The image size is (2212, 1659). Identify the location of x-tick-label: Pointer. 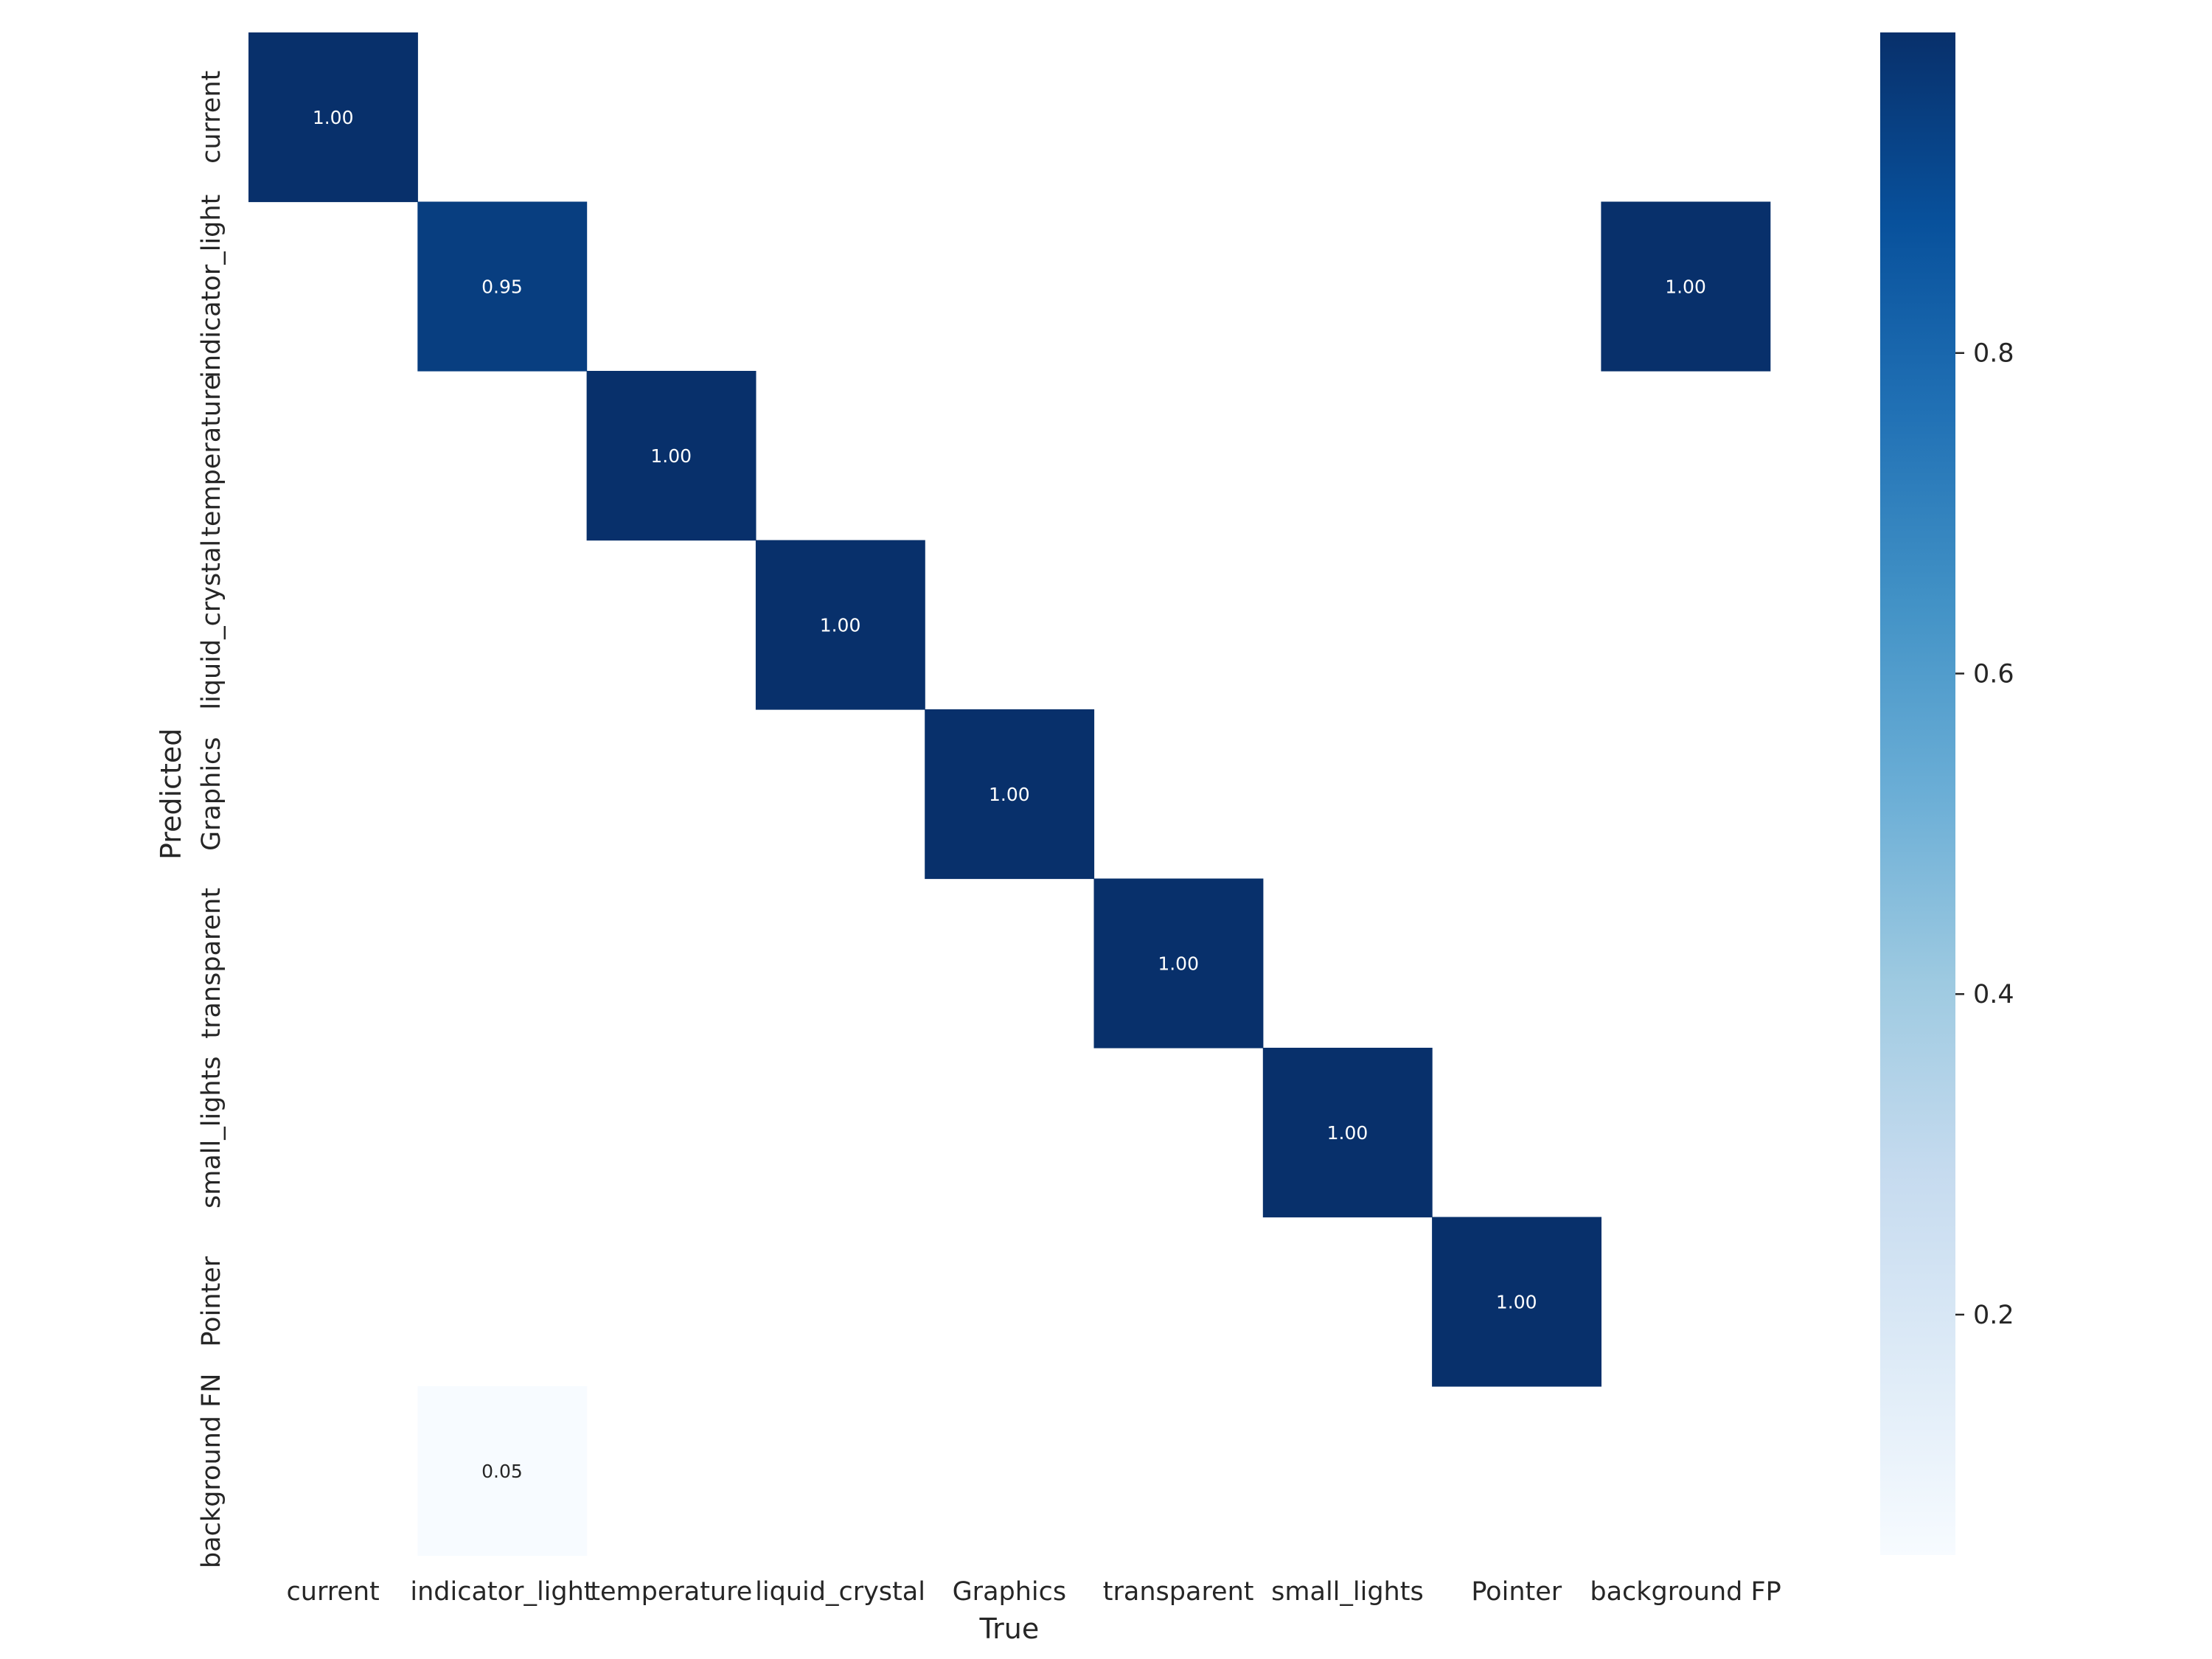
(1516, 1592).